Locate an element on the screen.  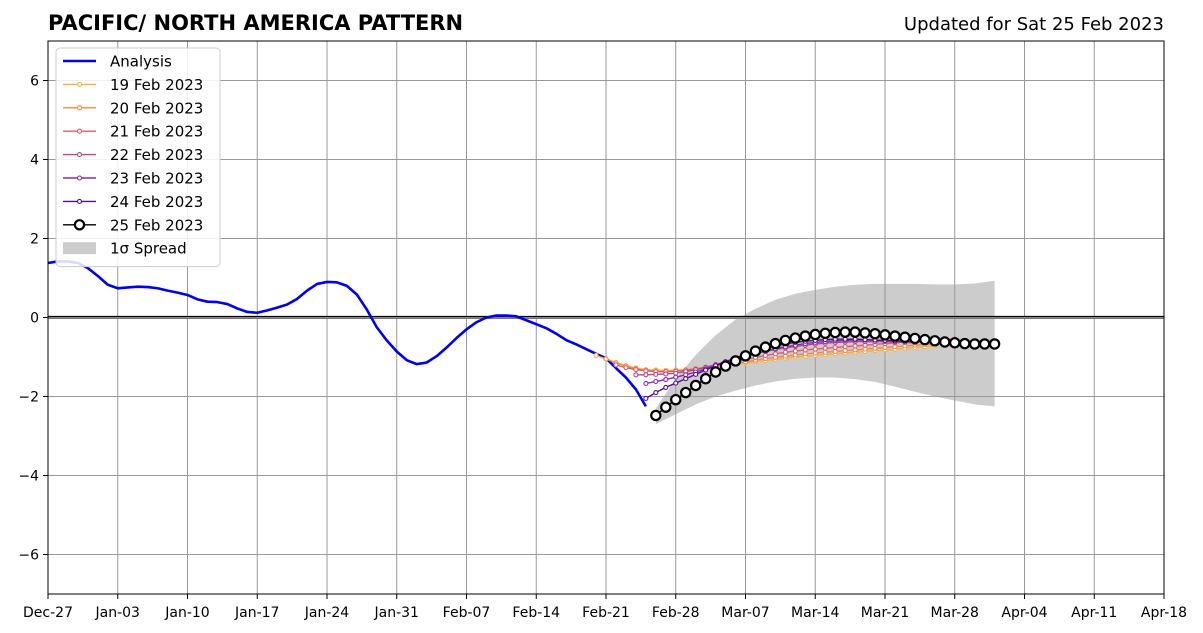
y-tick-label: 0 is located at coordinates (34, 319).